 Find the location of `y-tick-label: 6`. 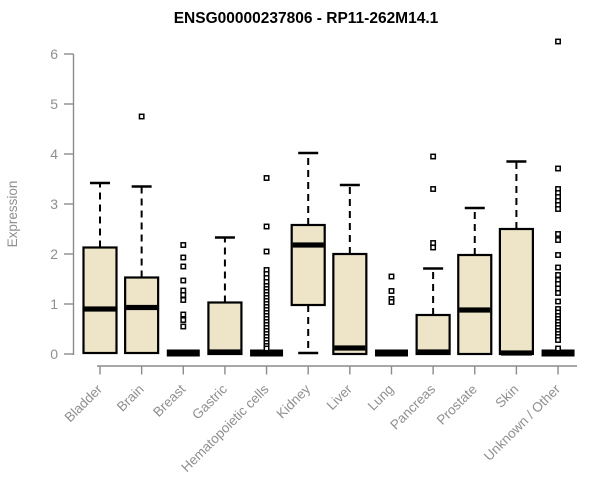

y-tick-label: 6 is located at coordinates (54, 54).